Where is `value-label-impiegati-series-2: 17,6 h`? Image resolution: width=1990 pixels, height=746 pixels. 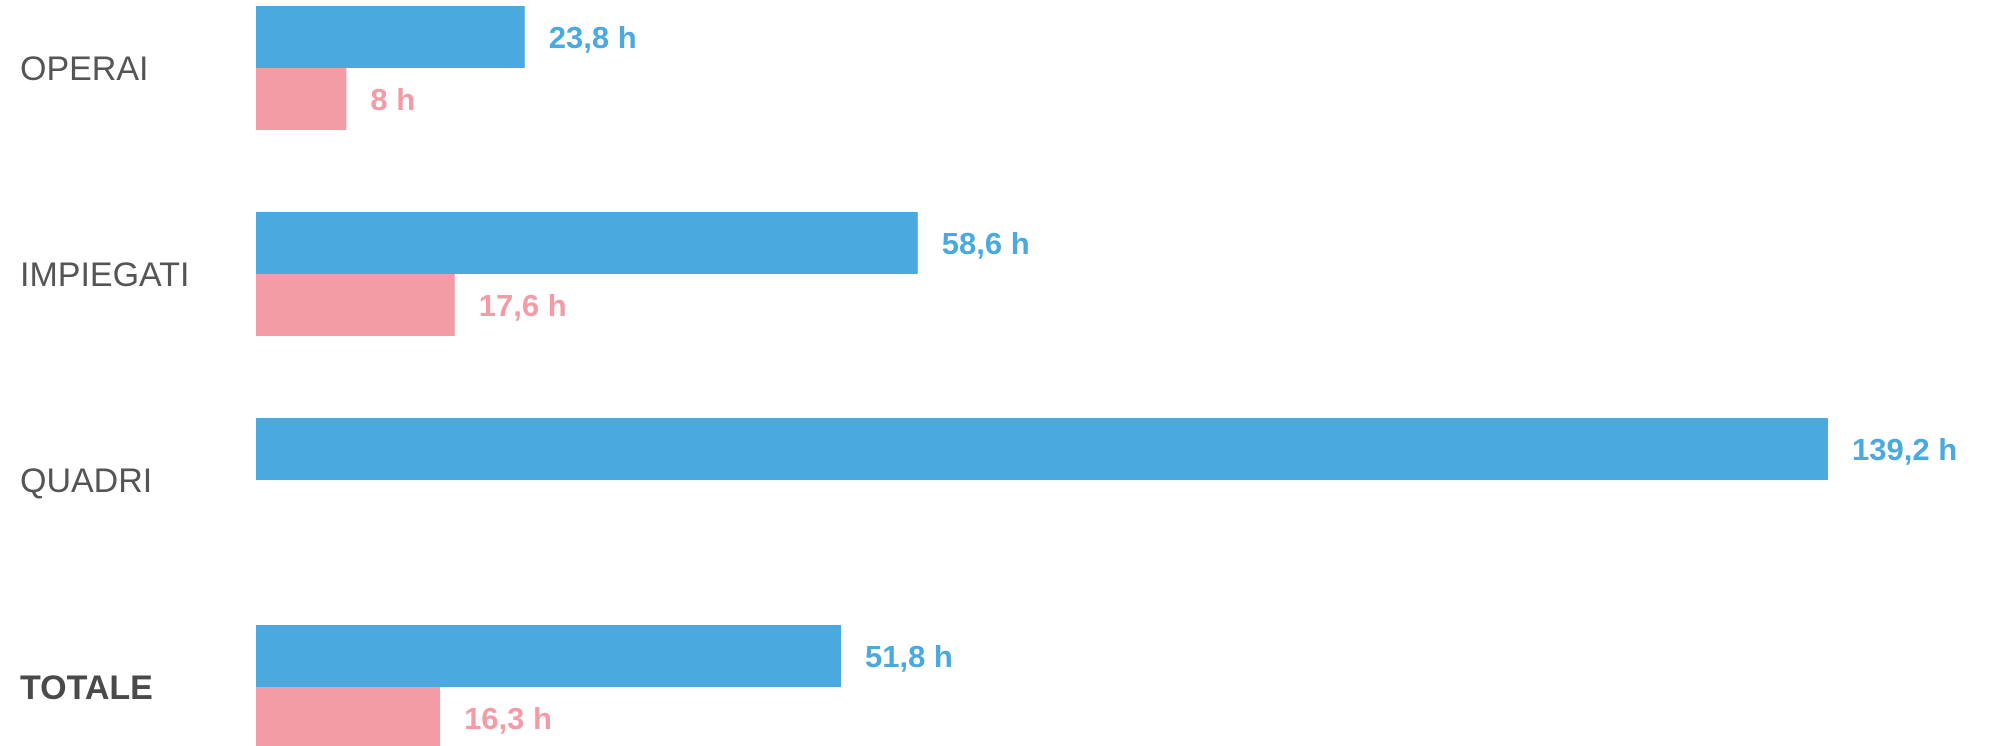 value-label-impiegati-series-2: 17,6 h is located at coordinates (523, 305).